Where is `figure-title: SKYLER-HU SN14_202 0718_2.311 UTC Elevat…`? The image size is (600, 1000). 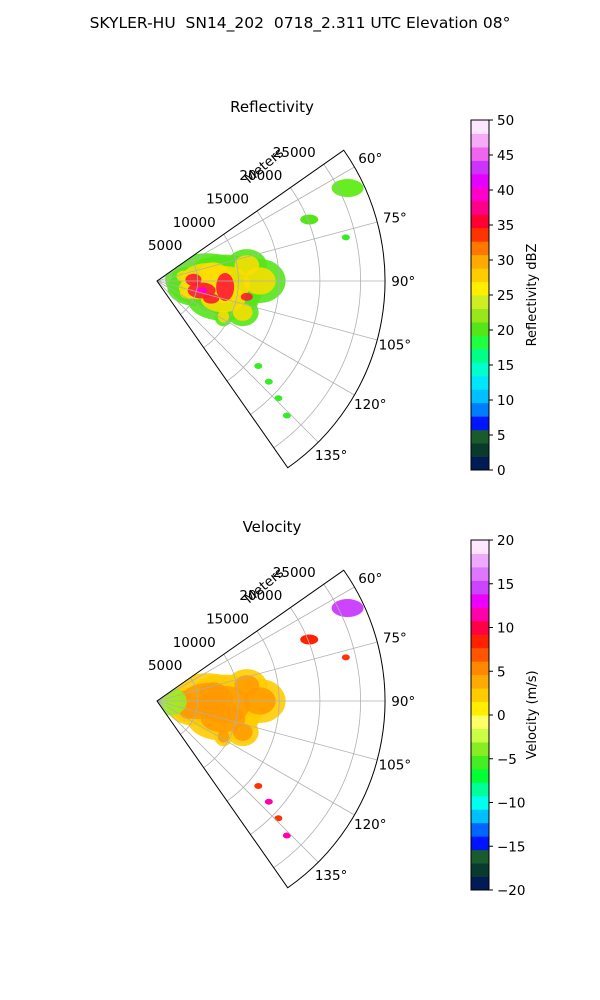
figure-title: SKYLER-HU SN14_202 0718_2.311 UTC Elevat… is located at coordinates (300, 23).